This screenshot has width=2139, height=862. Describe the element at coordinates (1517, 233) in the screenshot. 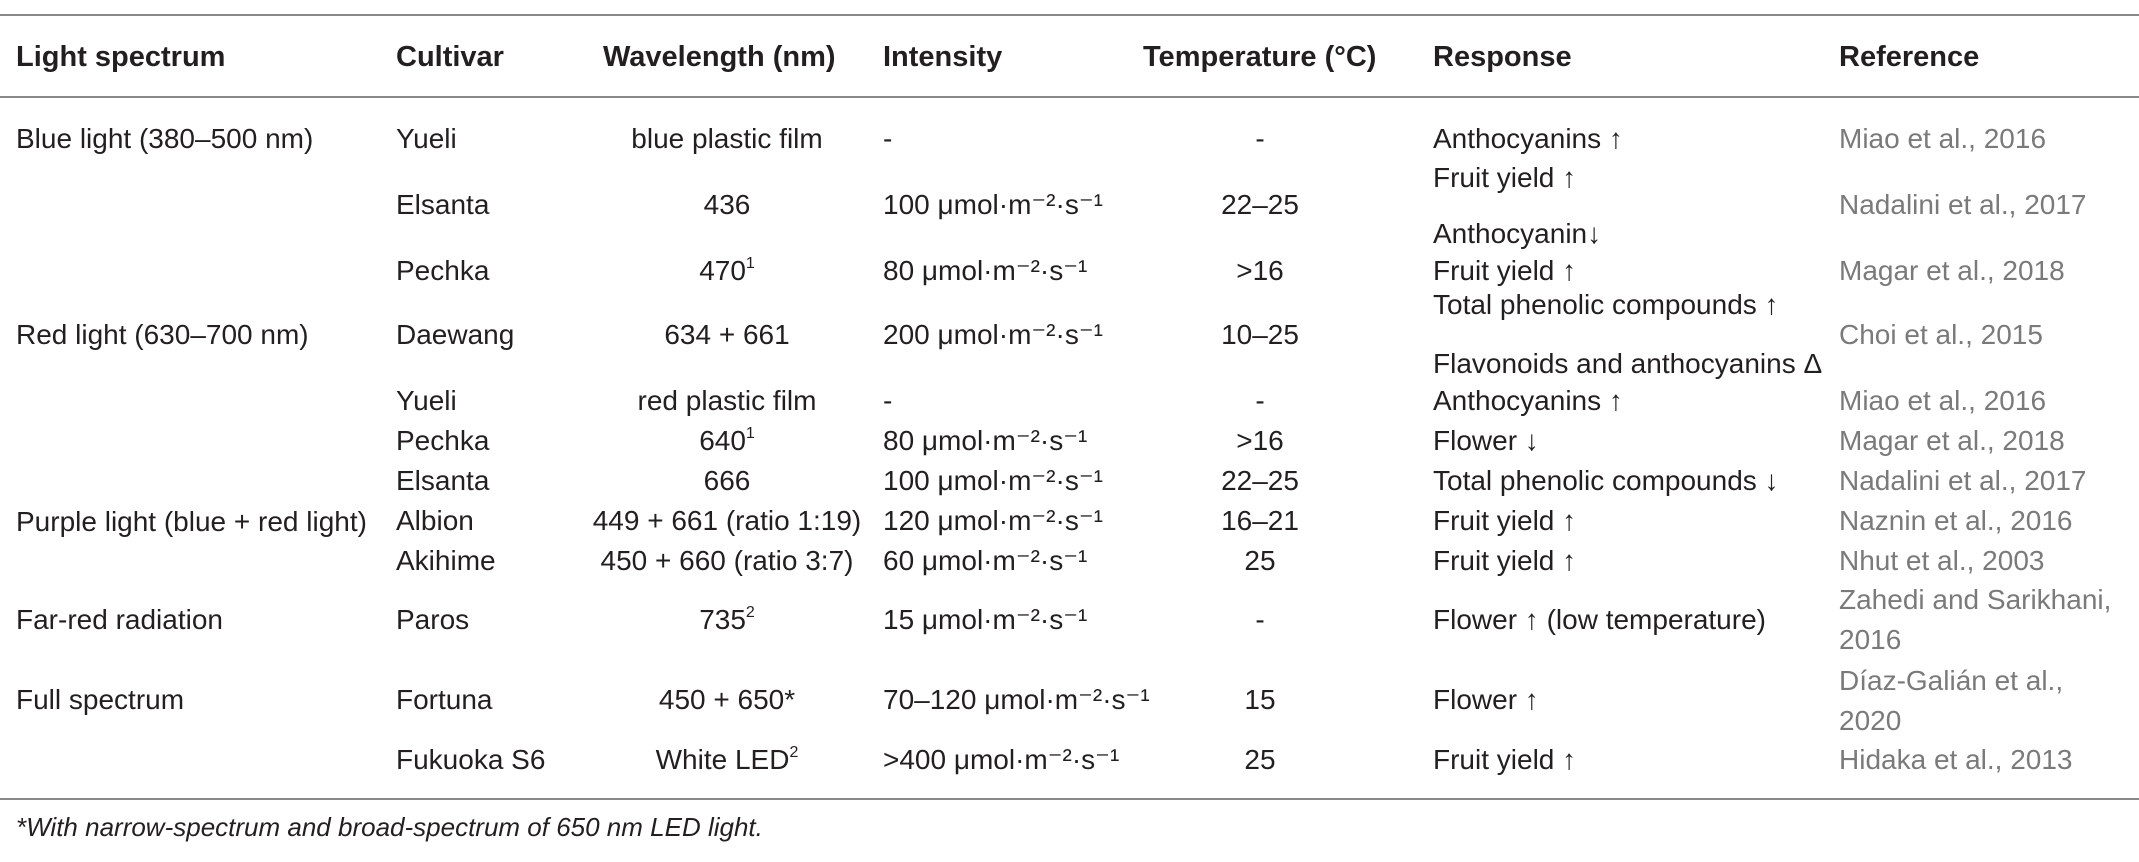

I see `response-cell: Anthocyanin↓` at that location.